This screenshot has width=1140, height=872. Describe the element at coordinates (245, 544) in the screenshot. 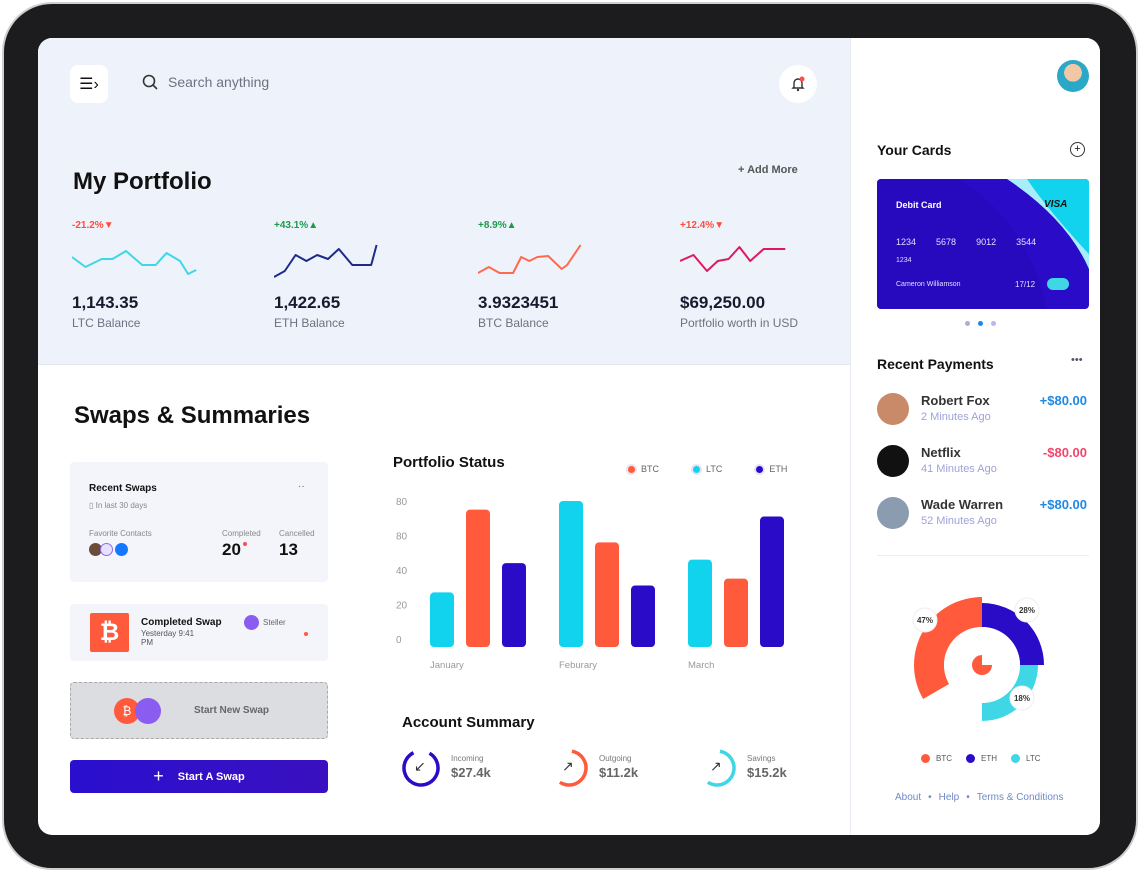

I see `status-dot` at that location.